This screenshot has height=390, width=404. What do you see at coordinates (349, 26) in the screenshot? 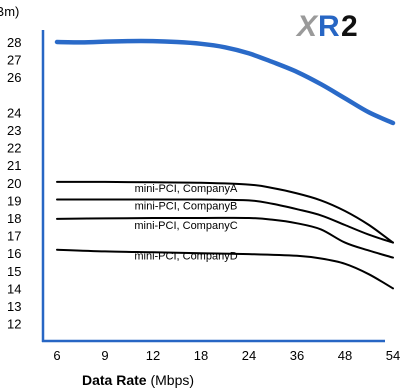
I see `logo-2: 2` at bounding box center [349, 26].